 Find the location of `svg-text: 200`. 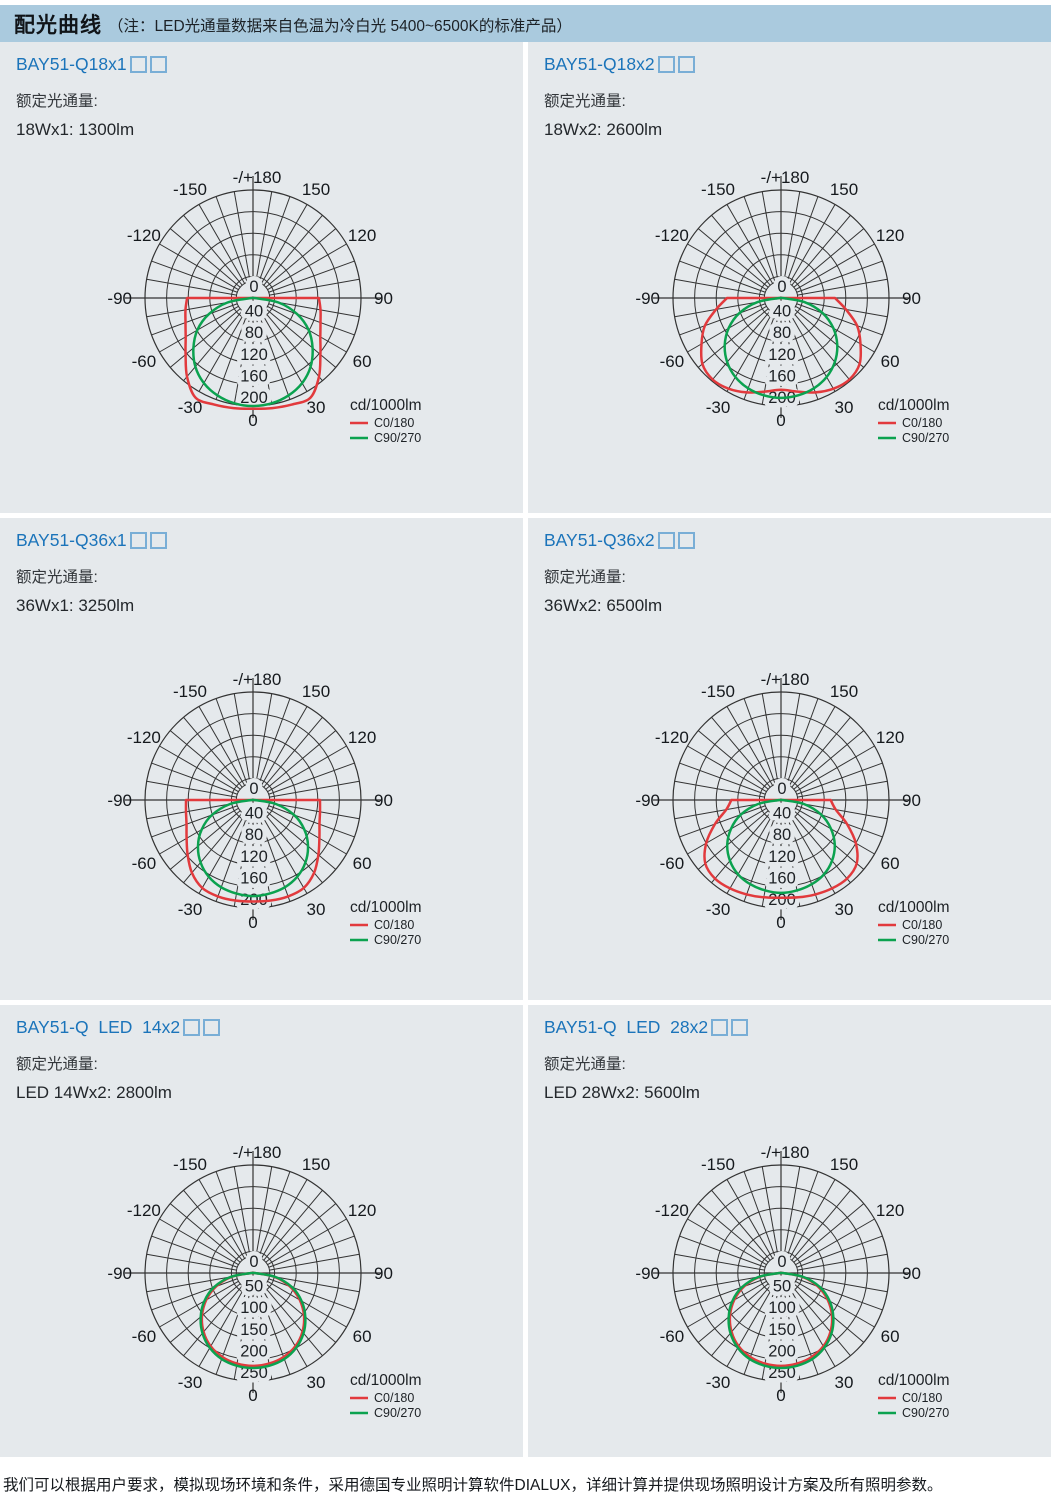

svg-text: 200 is located at coordinates (782, 1351).